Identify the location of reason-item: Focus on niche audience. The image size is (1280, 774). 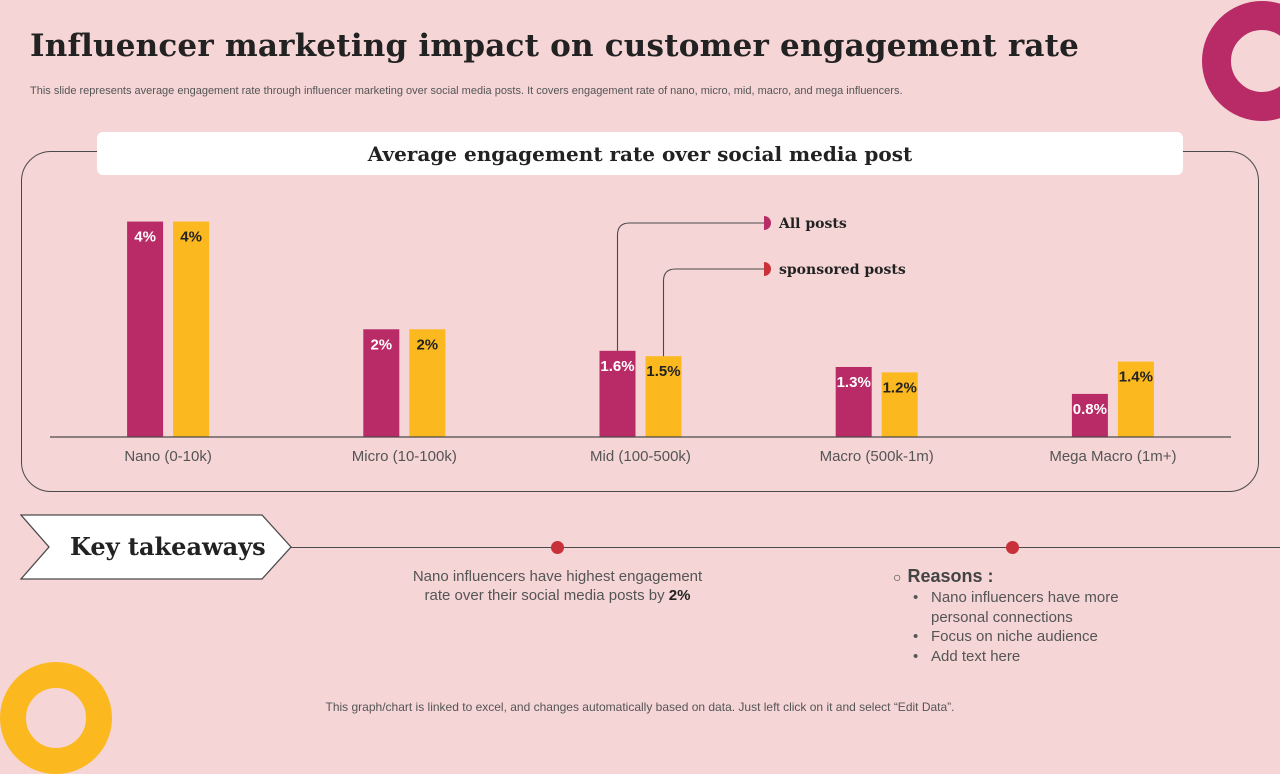
(1033, 637).